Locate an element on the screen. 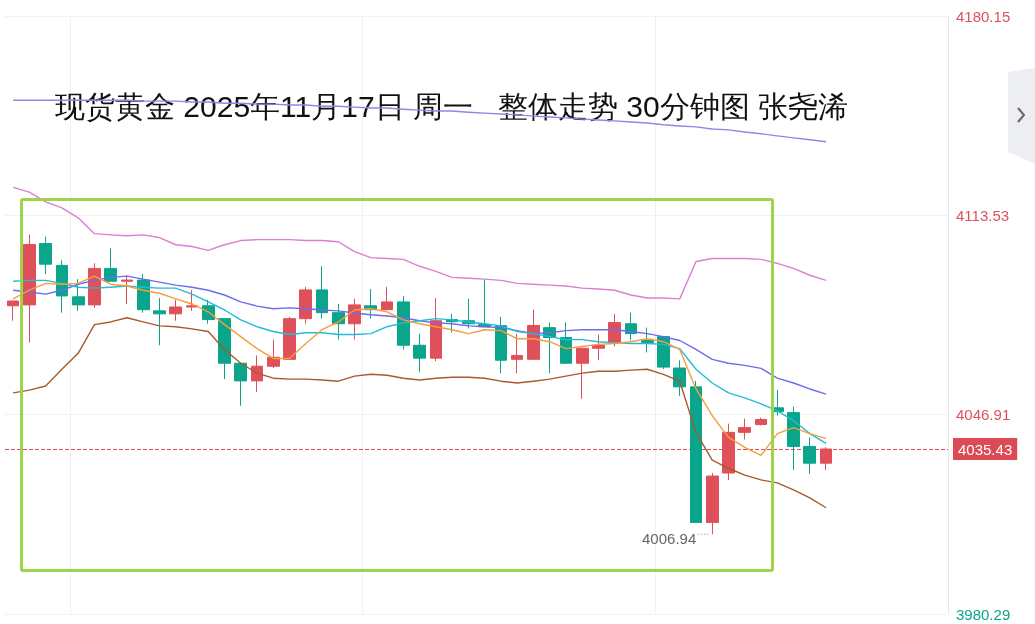 The height and width of the screenshot is (624, 1035). y-tick-label: 4113.53 is located at coordinates (983, 215).